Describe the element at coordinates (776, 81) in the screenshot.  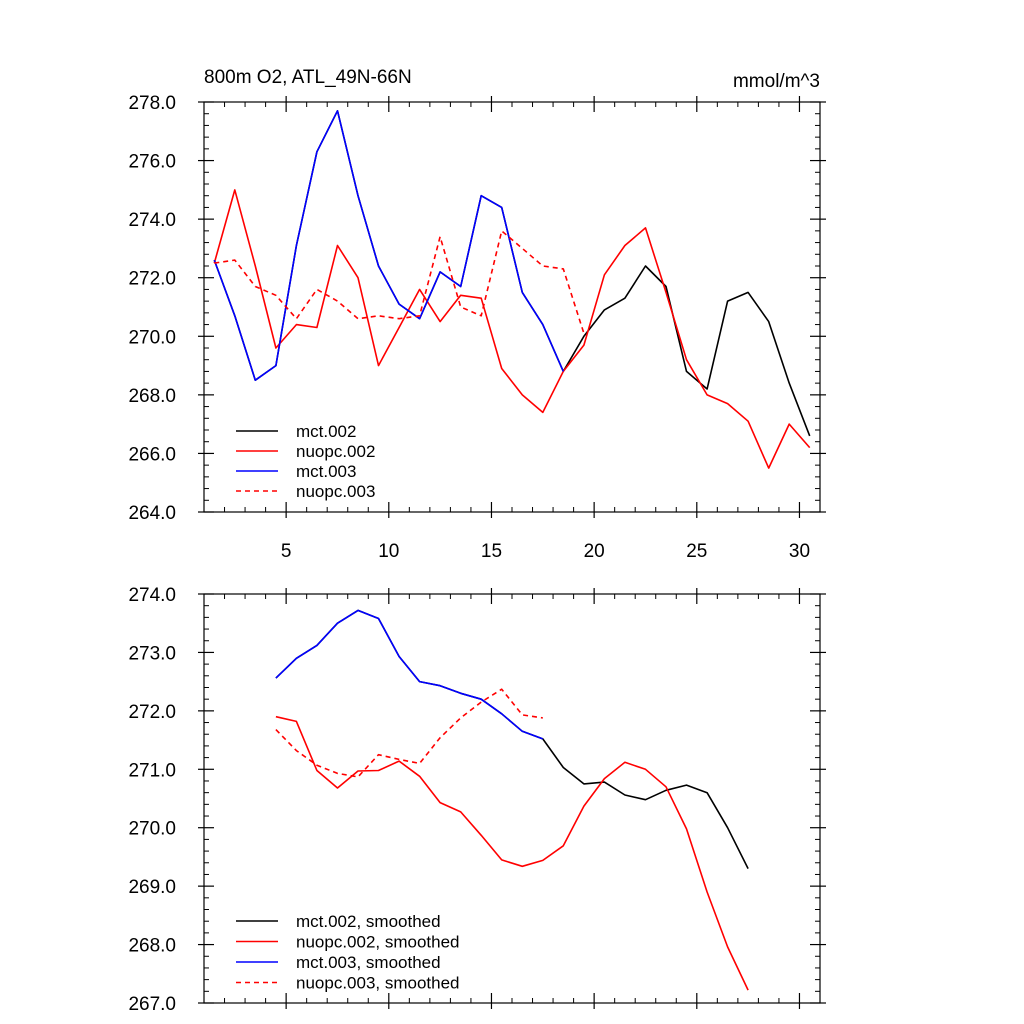
I see `units-label: mmol/m^3` at that location.